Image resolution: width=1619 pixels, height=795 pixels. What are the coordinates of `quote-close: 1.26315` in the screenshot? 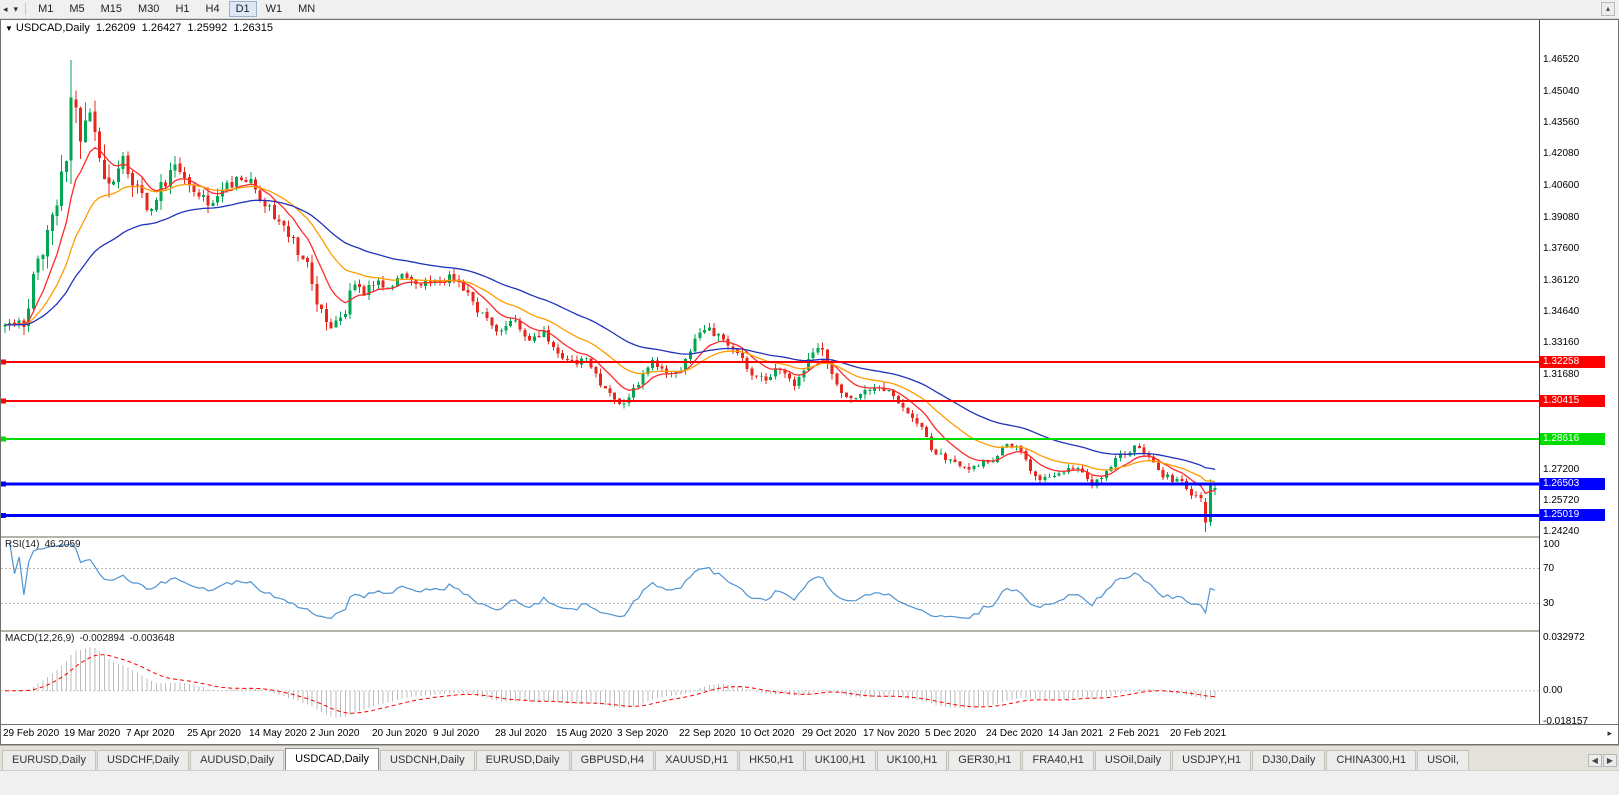 It's located at (253, 28).